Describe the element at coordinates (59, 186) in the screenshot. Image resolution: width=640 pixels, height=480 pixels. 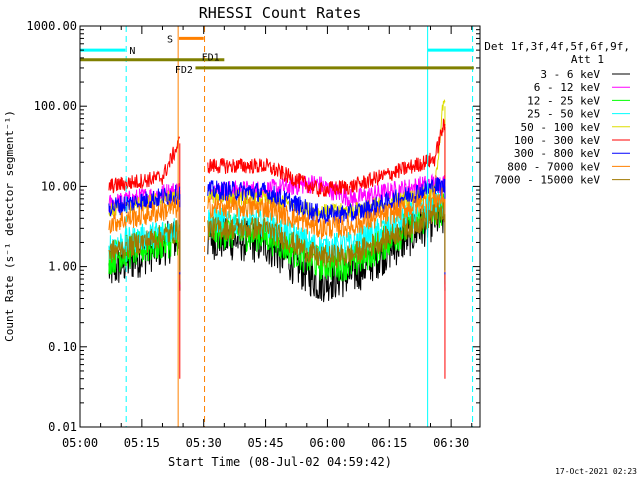
I see `y-tick-label: 10.00` at that location.